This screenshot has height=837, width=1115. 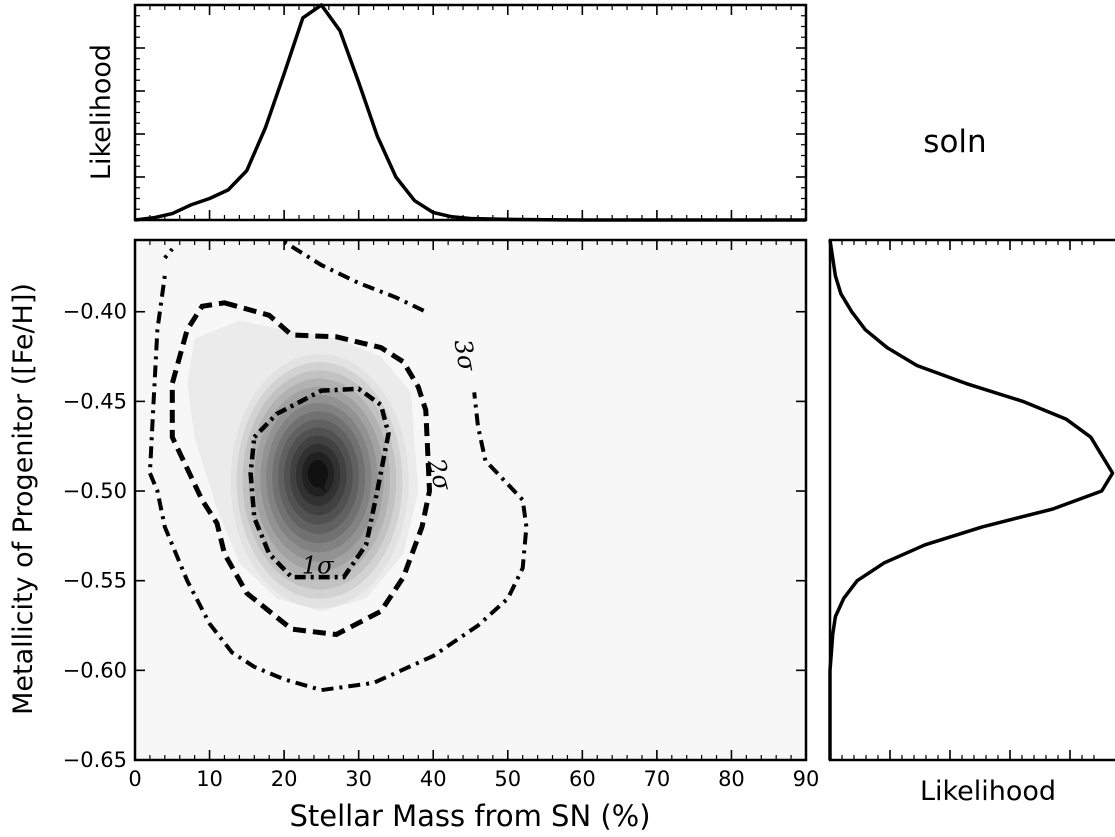 What do you see at coordinates (657, 779) in the screenshot?
I see `x-tick-label: 70` at bounding box center [657, 779].